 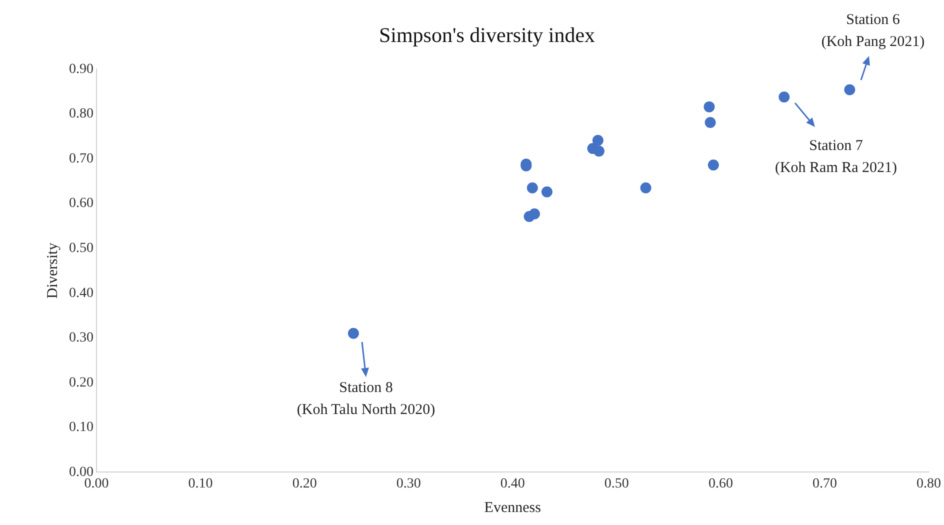 I want to click on x-axis-title: Evenness, so click(x=513, y=508).